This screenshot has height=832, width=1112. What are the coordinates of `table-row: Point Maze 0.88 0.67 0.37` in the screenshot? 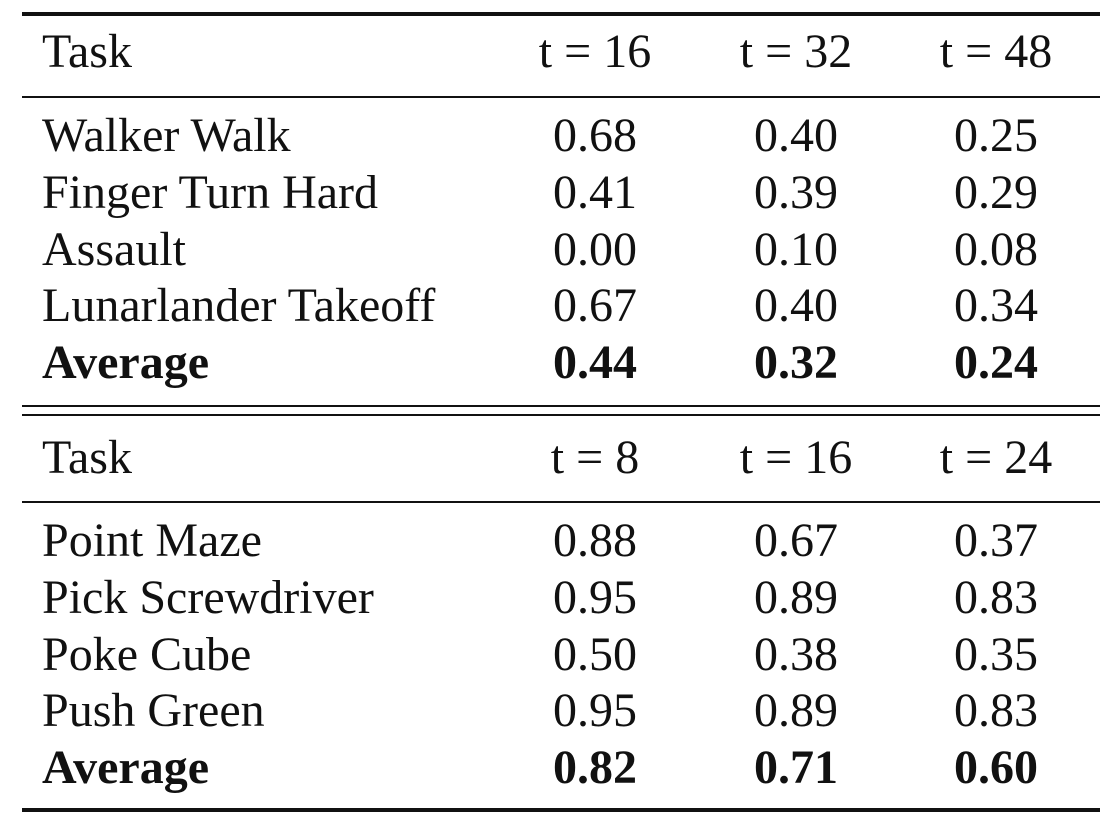 It's located at (556, 541).